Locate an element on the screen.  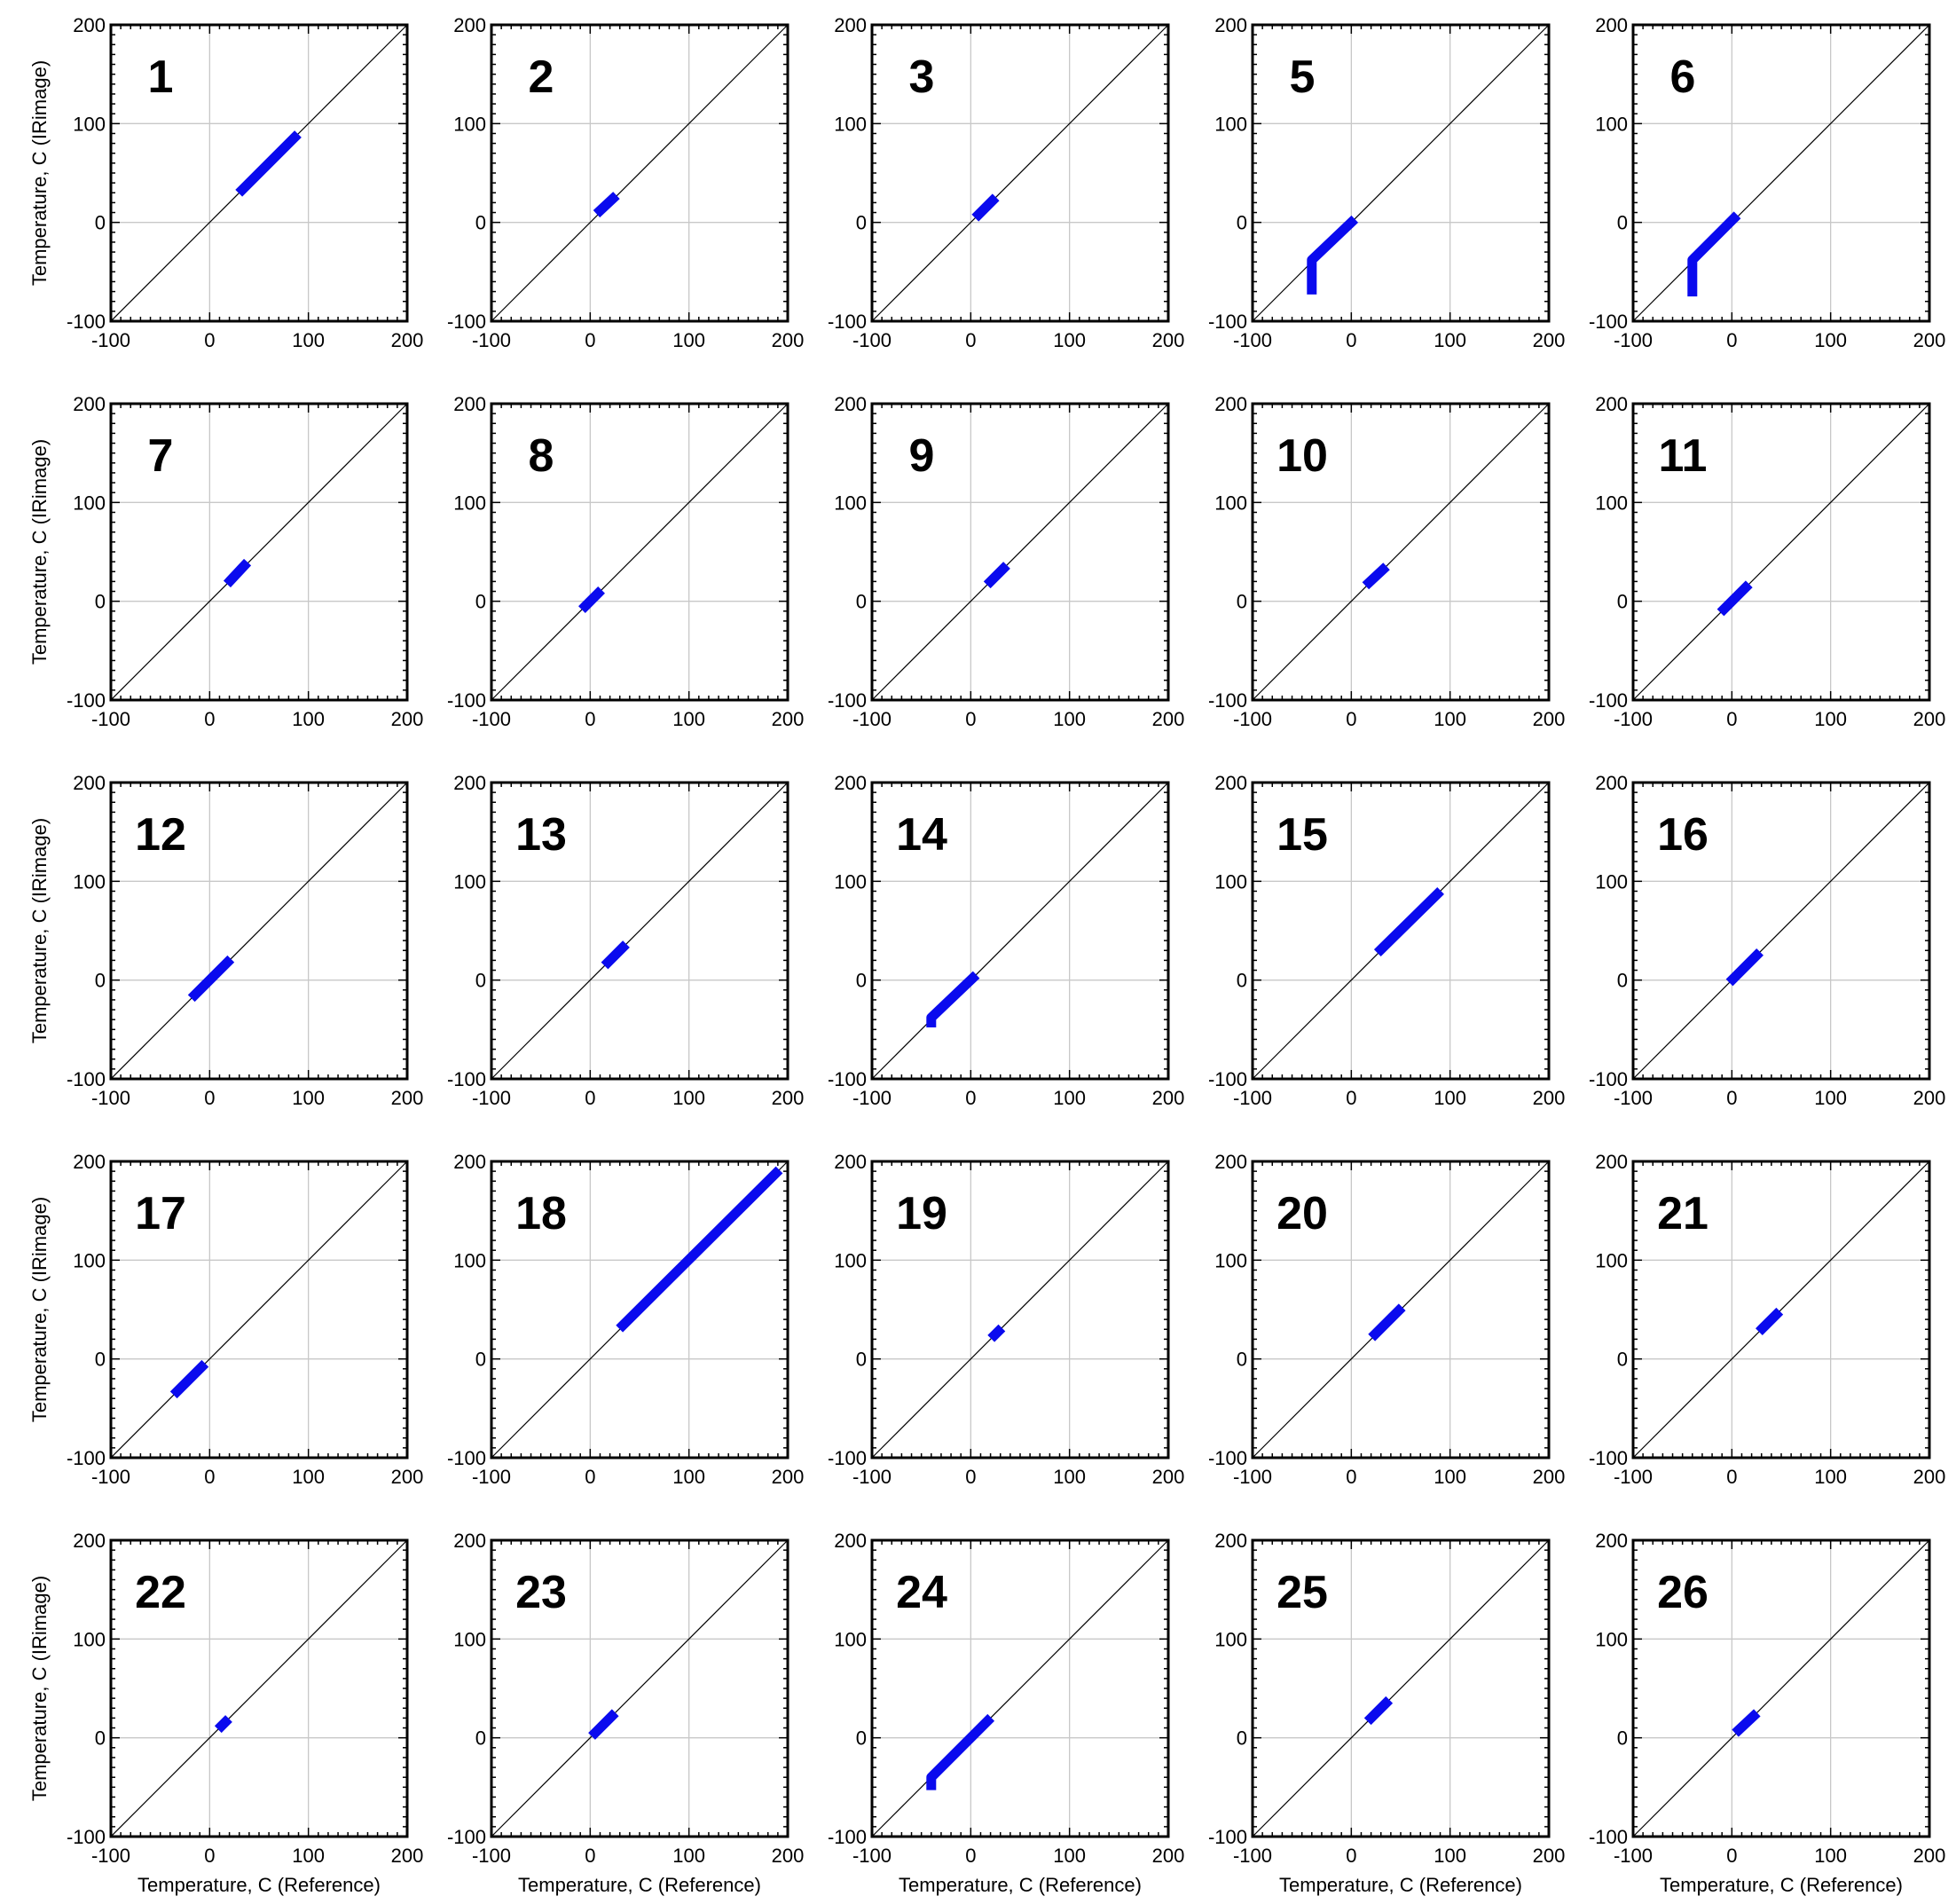
panel-number-label: 5 is located at coordinates (1303, 77).